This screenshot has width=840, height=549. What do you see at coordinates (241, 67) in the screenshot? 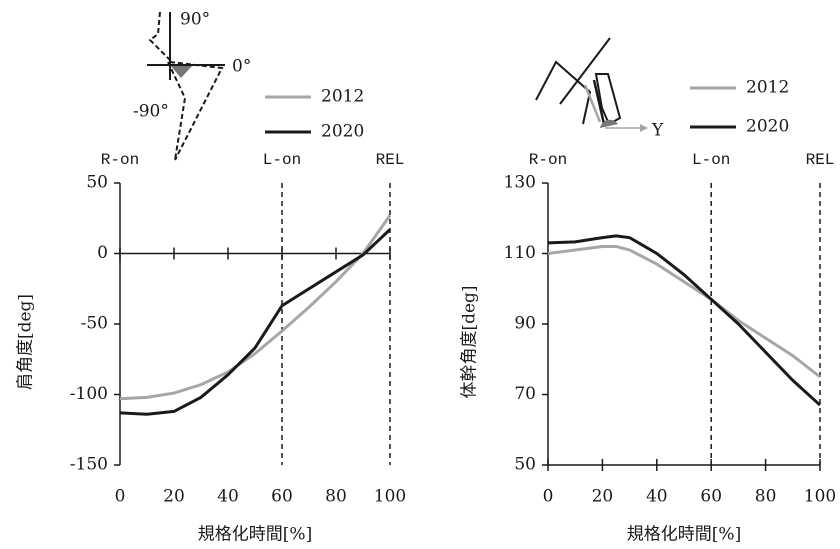
I see `annotation: 0°` at bounding box center [241, 67].